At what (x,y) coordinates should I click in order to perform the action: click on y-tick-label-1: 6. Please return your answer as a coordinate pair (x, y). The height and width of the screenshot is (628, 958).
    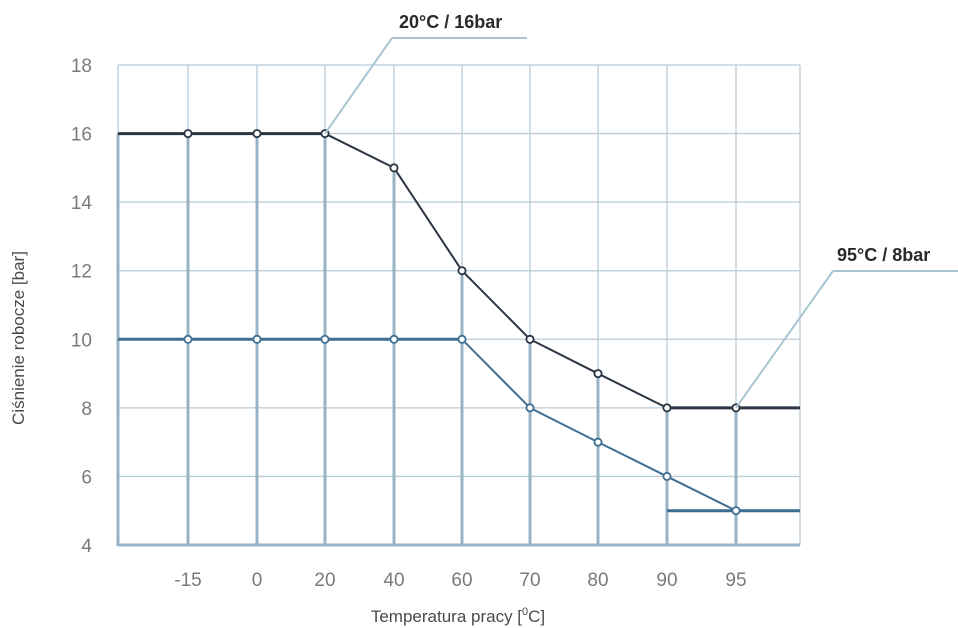
    Looking at the image, I should click on (86, 477).